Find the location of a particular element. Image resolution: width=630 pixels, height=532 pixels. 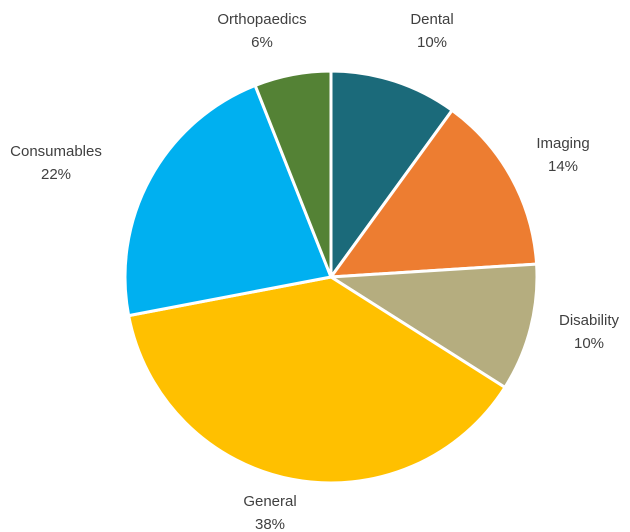

slice-label-dental: Dental is located at coordinates (431, 19).